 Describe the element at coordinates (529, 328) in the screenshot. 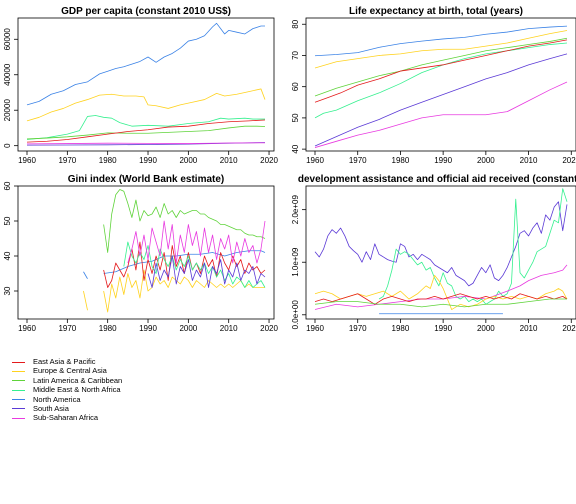

I see `oda-x-tick-label: 2010` at that location.